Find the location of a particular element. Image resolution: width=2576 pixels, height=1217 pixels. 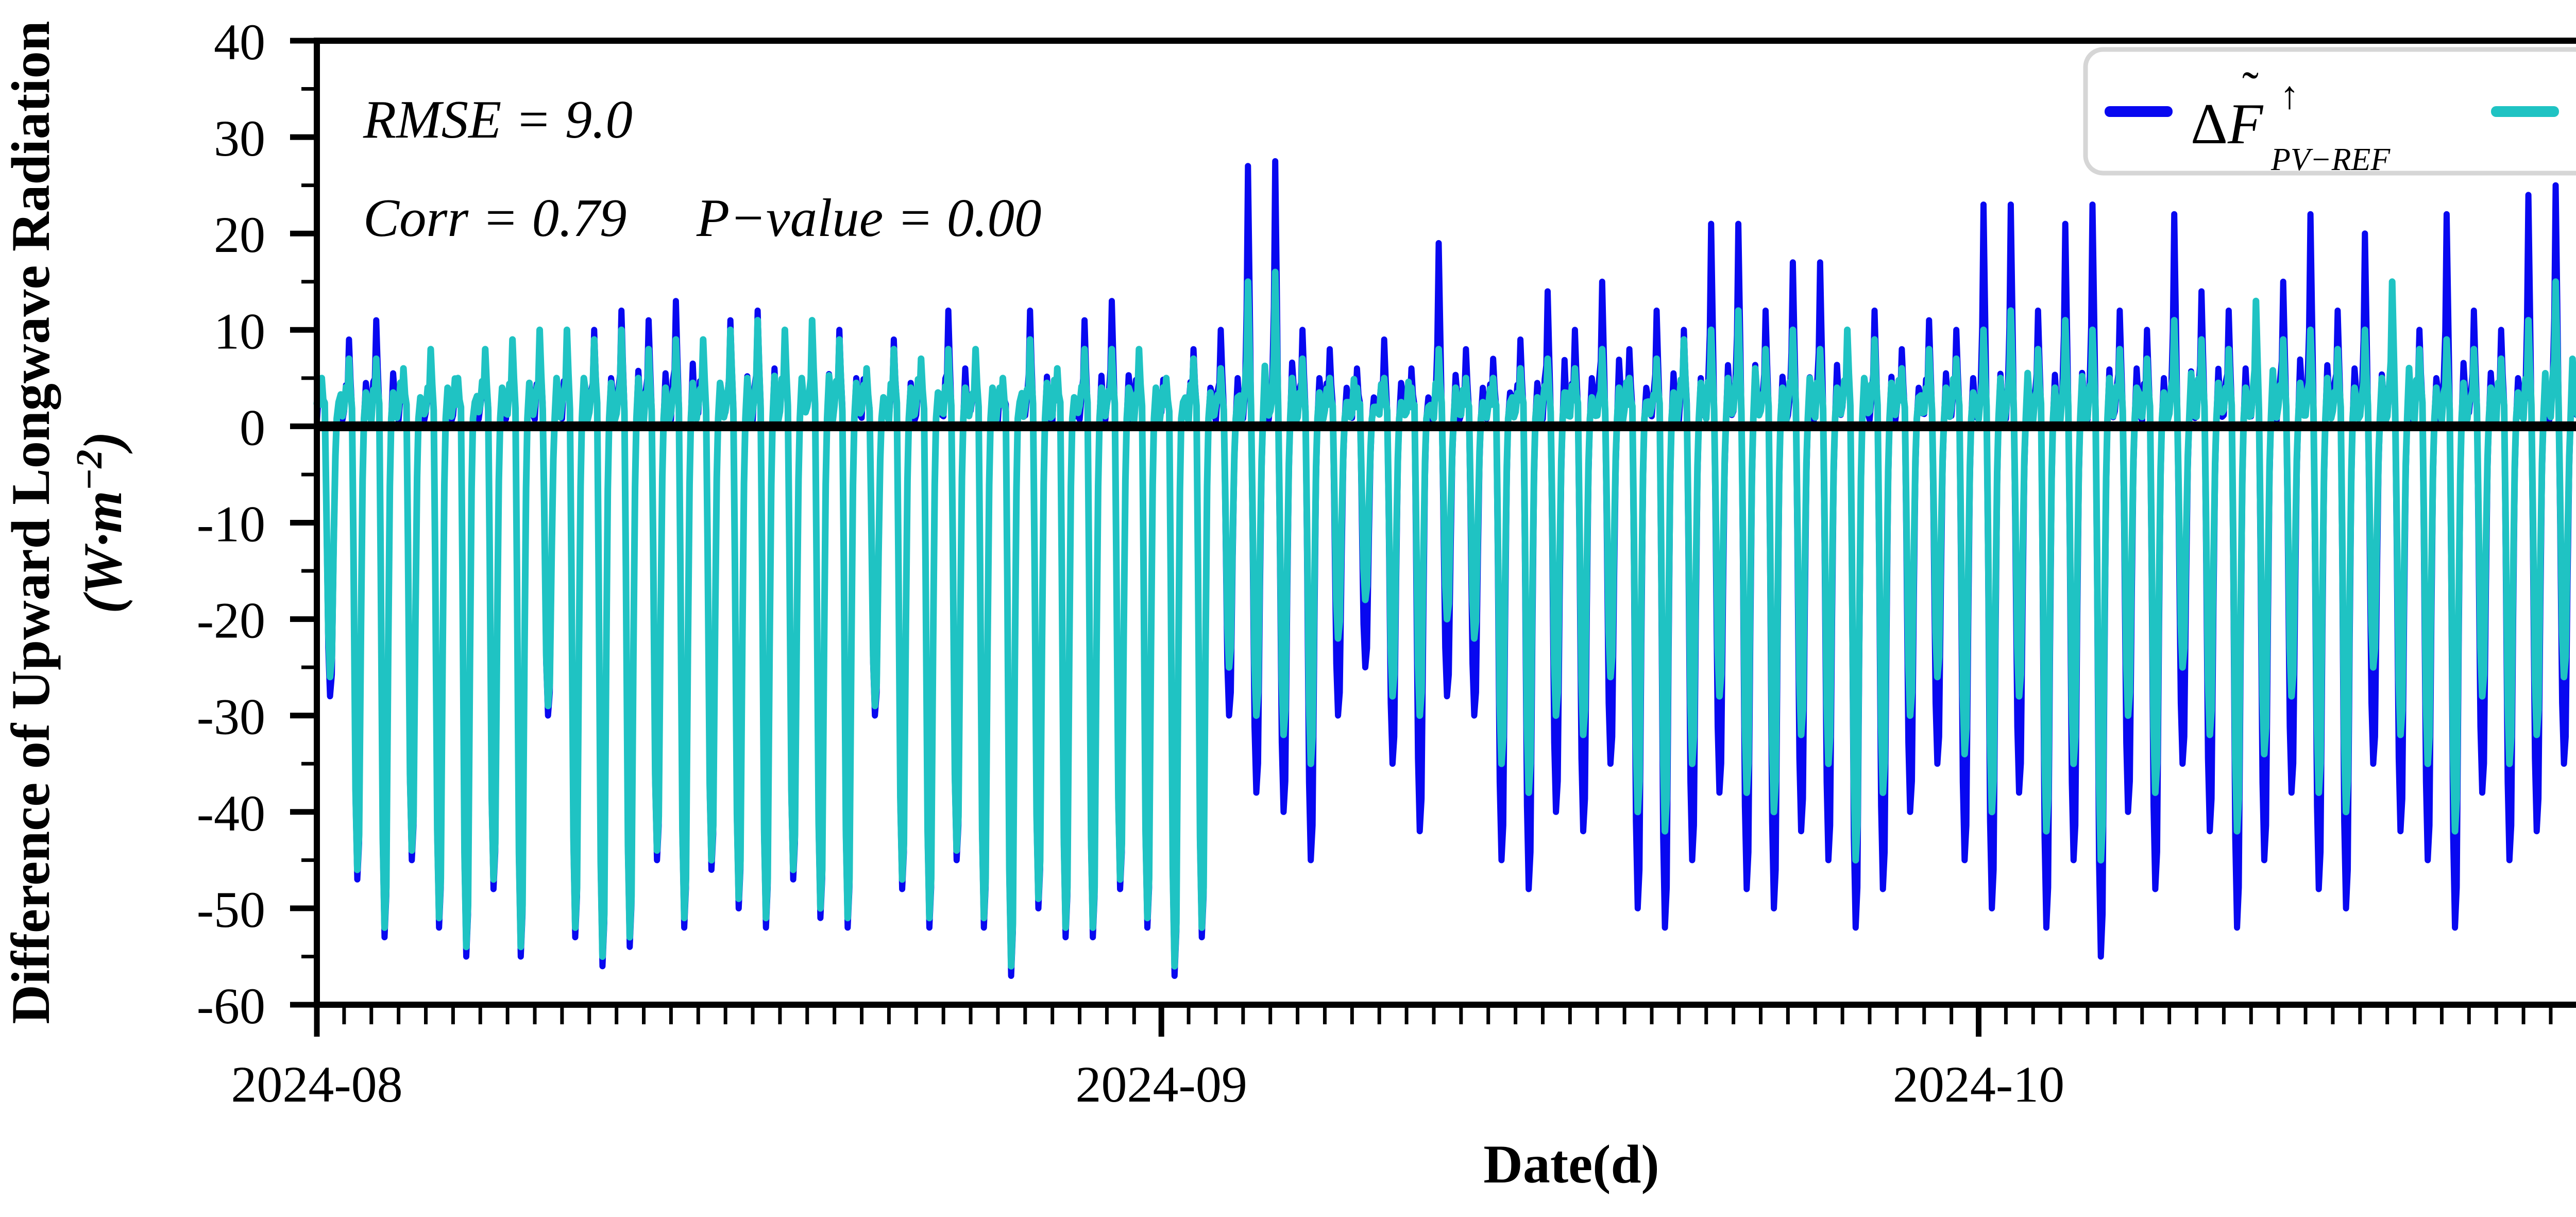

y-tick-label: -30 is located at coordinates (231, 717).